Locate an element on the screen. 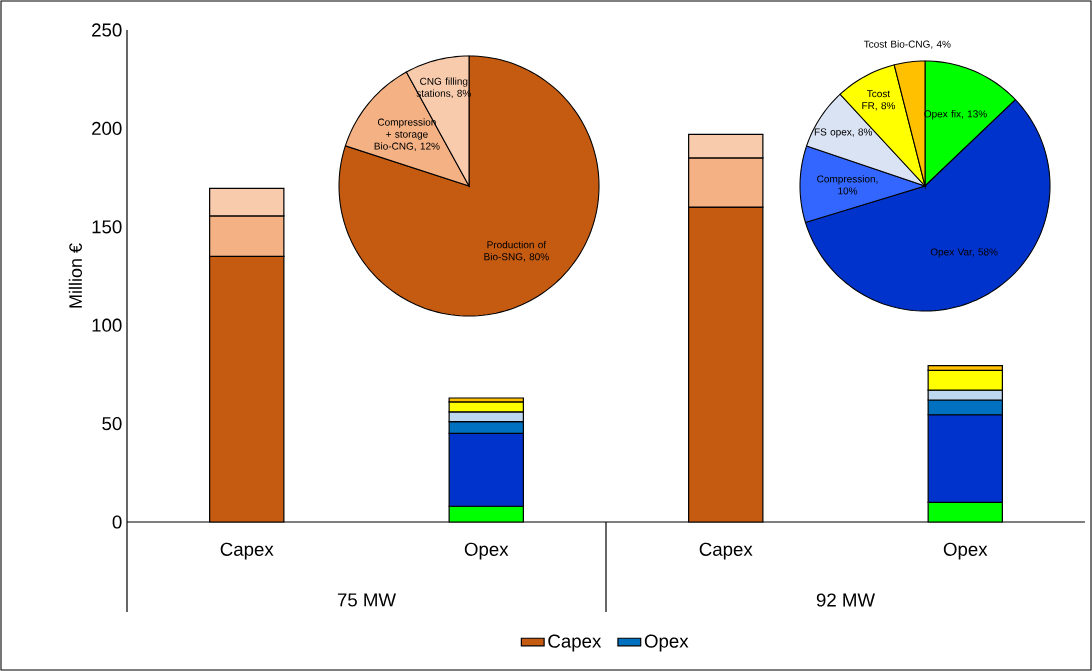 The height and width of the screenshot is (671, 1092). y-tick-label: 0 is located at coordinates (117, 522).